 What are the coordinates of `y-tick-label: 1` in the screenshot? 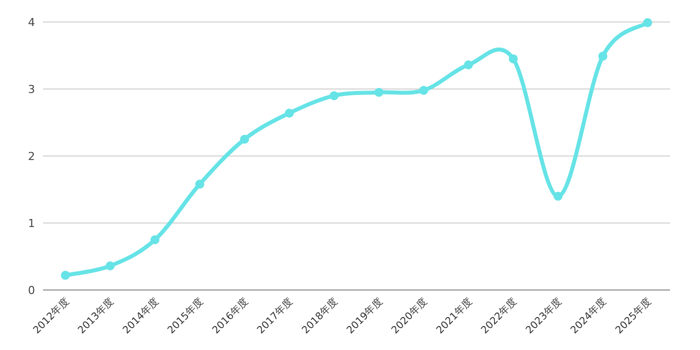 It's located at (31, 223).